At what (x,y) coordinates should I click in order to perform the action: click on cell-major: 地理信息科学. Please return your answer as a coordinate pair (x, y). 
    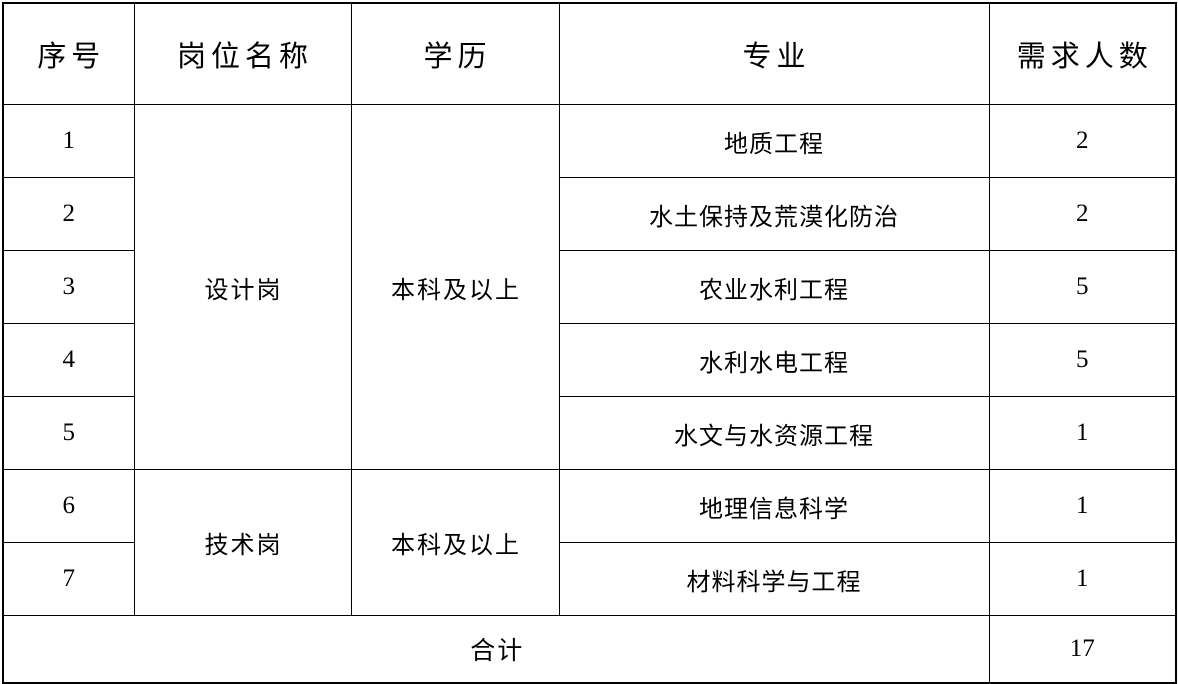
    Looking at the image, I should click on (774, 506).